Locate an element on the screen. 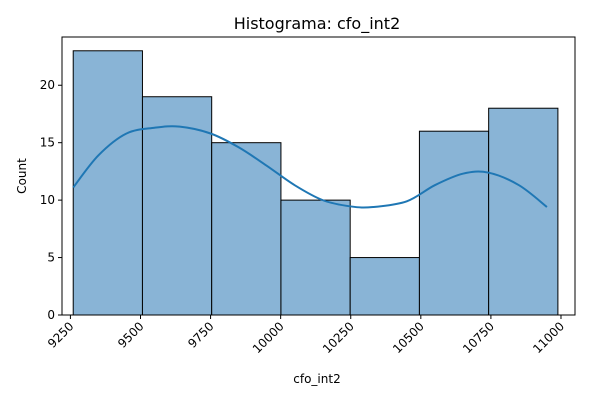 The height and width of the screenshot is (400, 600). x-tick-label: 9250 is located at coordinates (60, 334).